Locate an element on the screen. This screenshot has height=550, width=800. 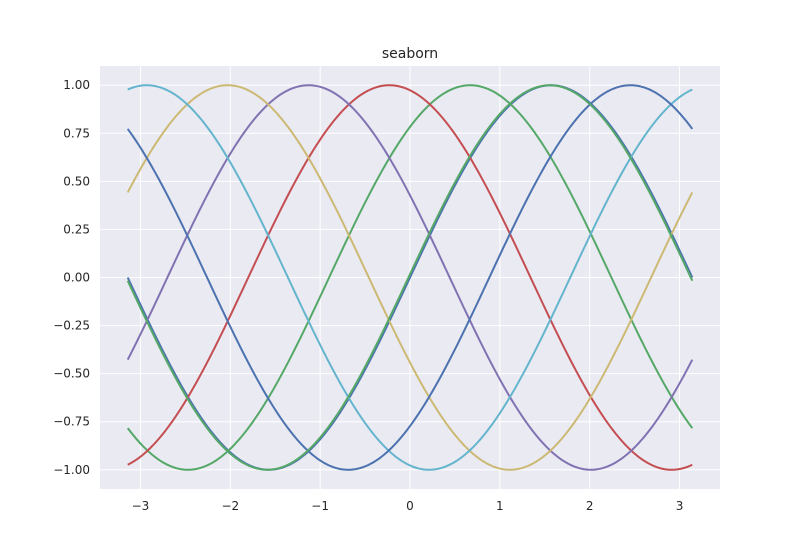
y-tick-label: −0.50 is located at coordinates (71, 374).